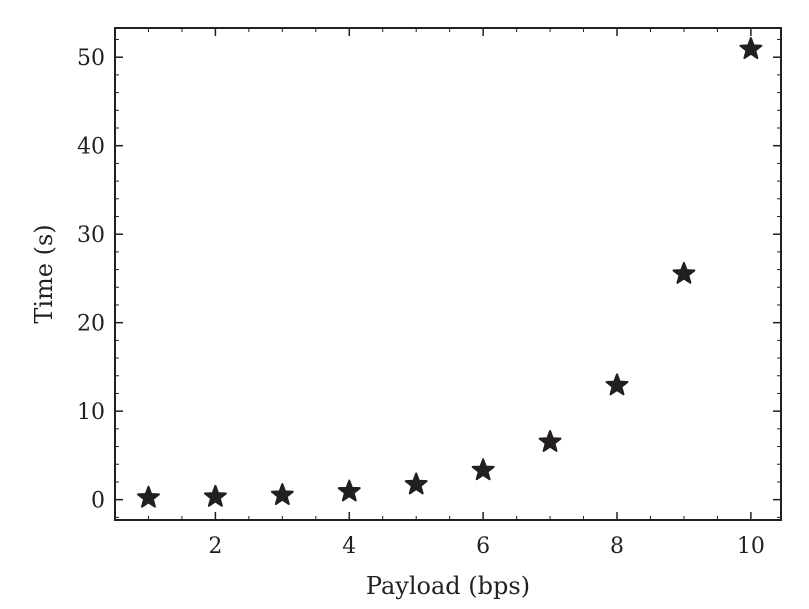 This screenshot has width=809, height=609. I want to click on y-tick-label: 50, so click(91, 58).